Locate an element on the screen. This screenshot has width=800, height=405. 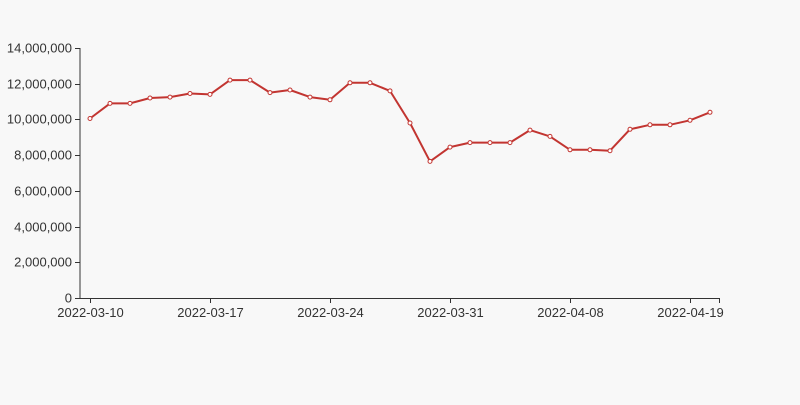
y-tick-label: 10,000,000 is located at coordinates (39, 119).